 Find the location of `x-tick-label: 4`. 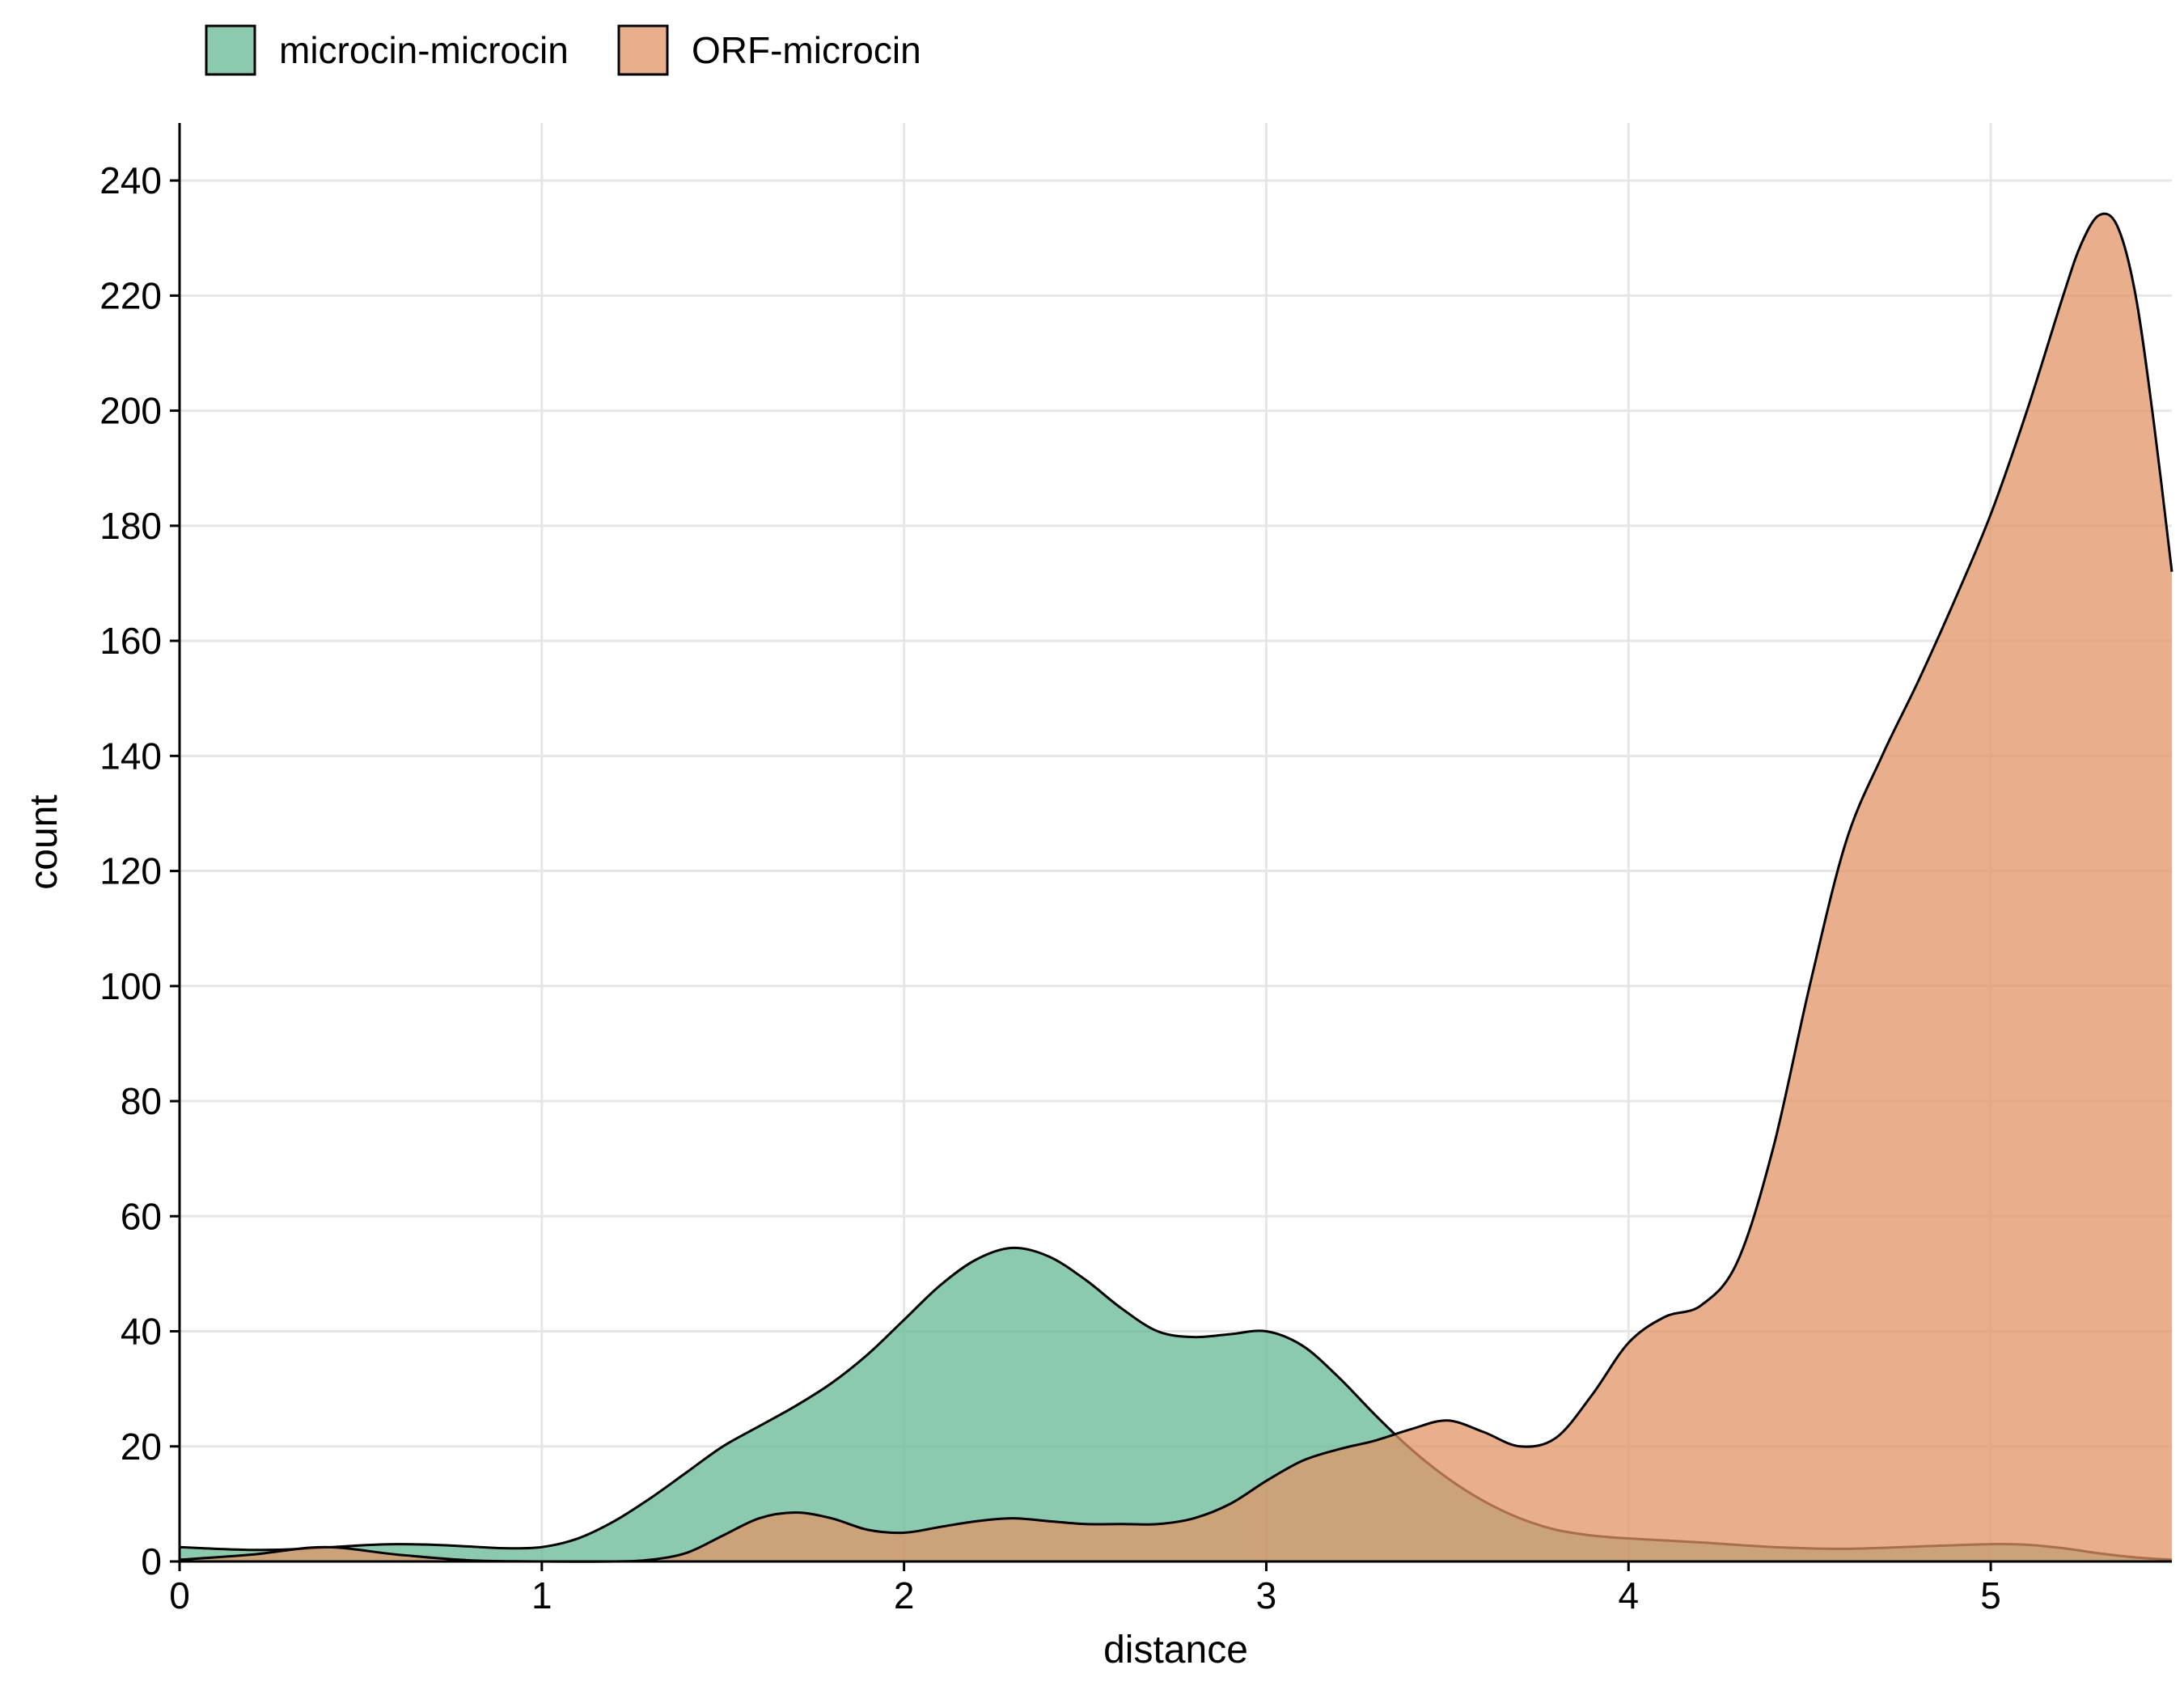

x-tick-label: 4 is located at coordinates (1628, 1595).